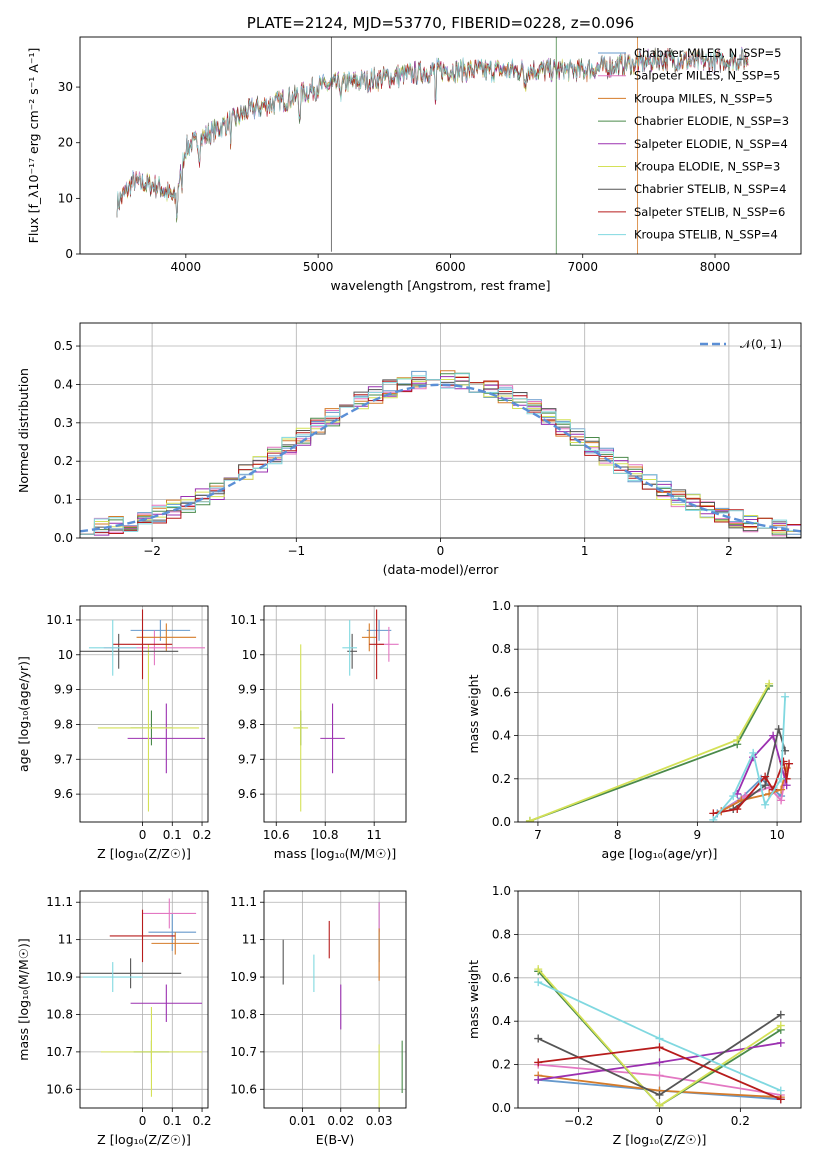  What do you see at coordinates (715, 267) in the screenshot?
I see `x-tick-label: 8000` at bounding box center [715, 267].